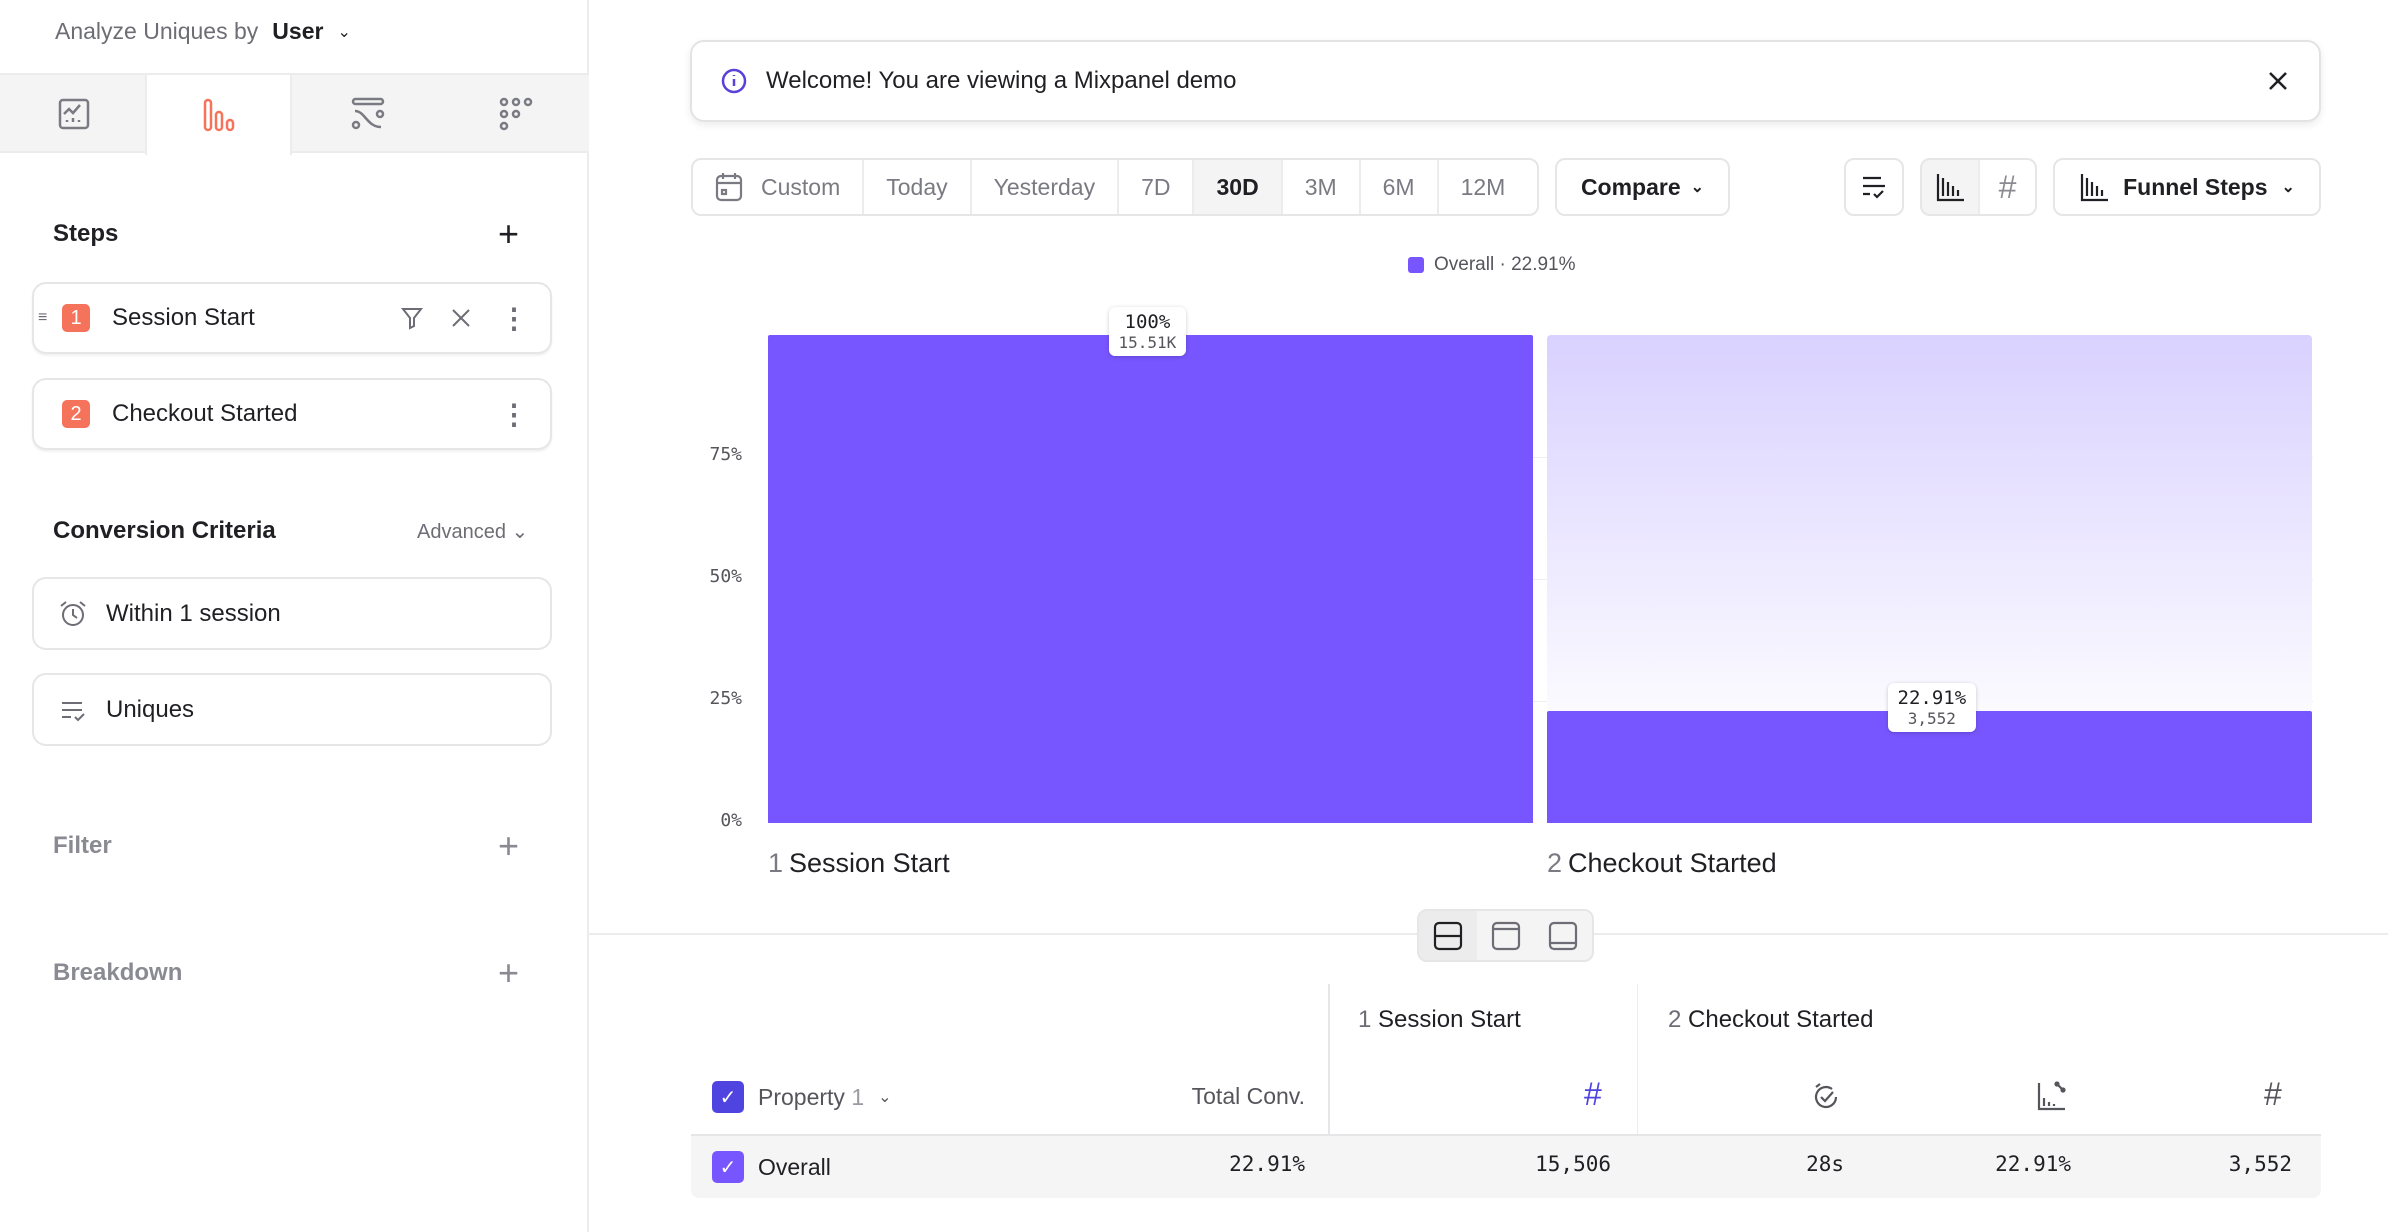 This screenshot has height=1232, width=2388. I want to click on chart-legend: Overall · 22.91%, so click(1492, 265).